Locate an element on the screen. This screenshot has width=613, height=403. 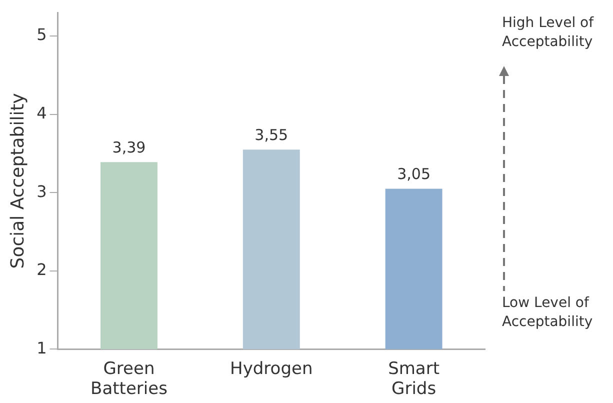
text: Low Level of Acceptability is located at coordinates (548, 313).